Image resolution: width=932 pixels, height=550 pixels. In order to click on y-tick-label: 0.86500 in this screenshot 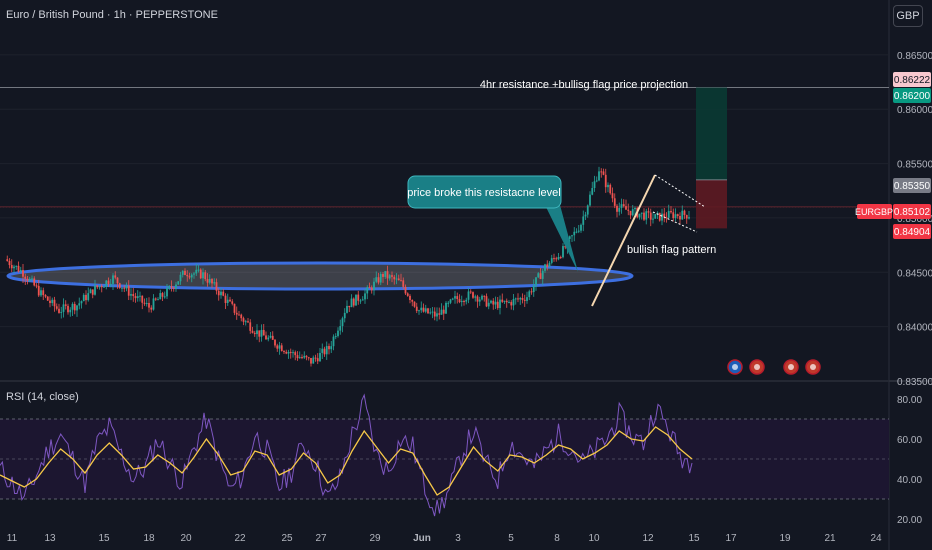, I will do `click(914, 56)`.